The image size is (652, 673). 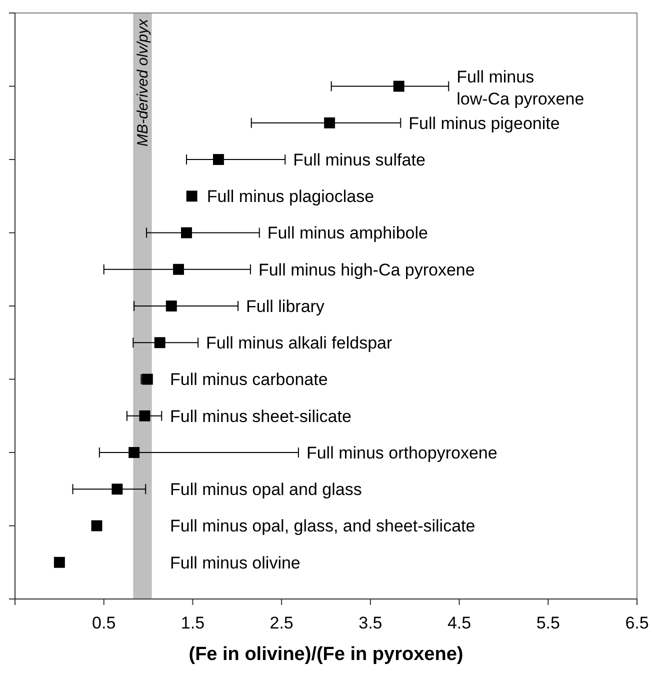 I want to click on y-tick-label: Full minus orthopyroxene, so click(x=402, y=452).